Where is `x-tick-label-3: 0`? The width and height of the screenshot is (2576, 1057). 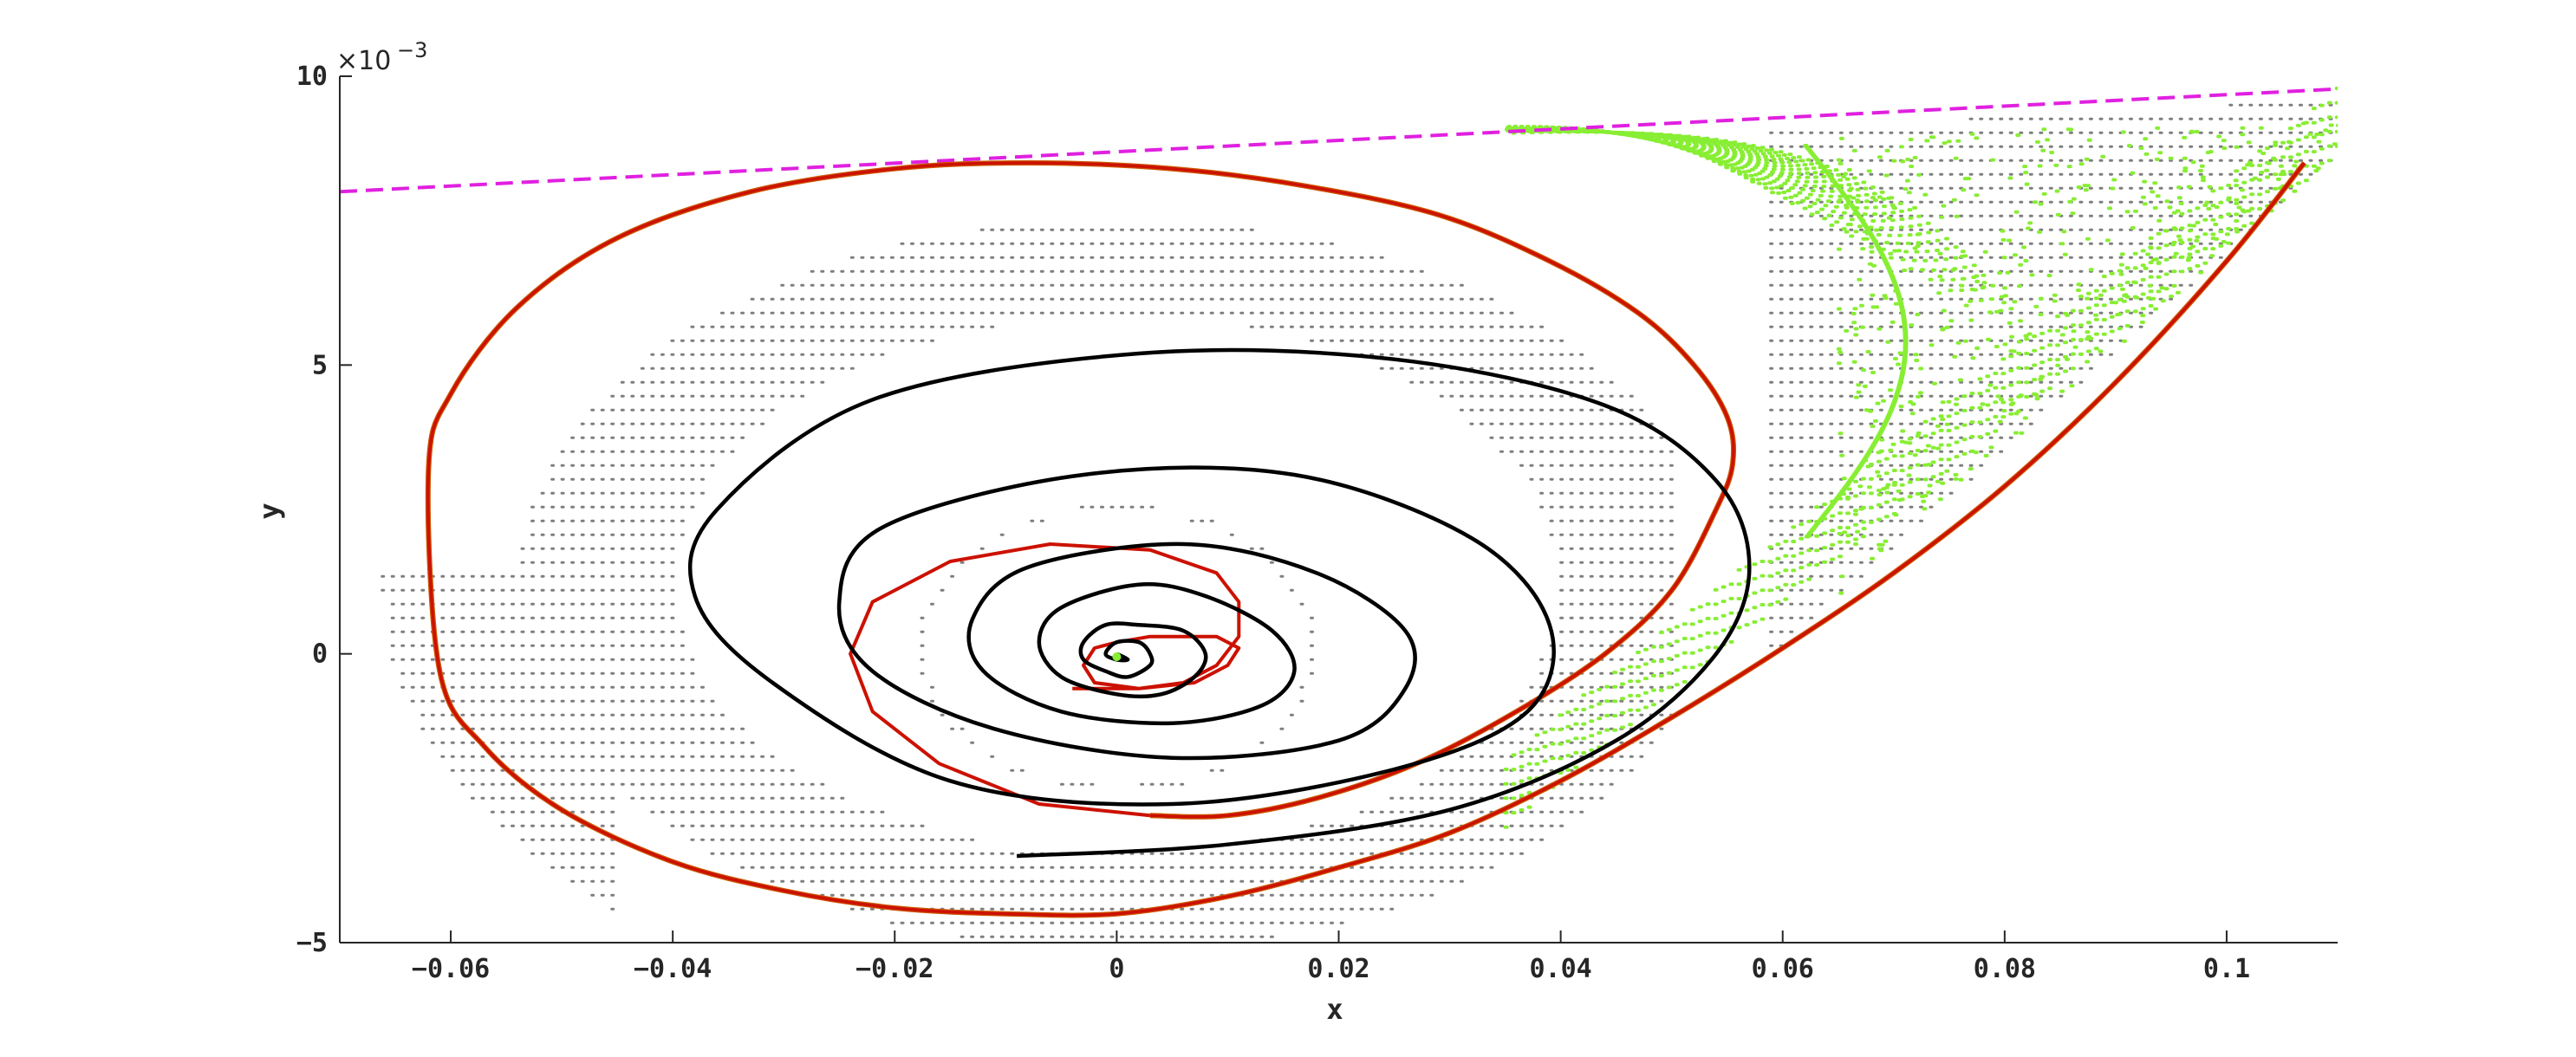
x-tick-label-3: 0 is located at coordinates (1116, 969).